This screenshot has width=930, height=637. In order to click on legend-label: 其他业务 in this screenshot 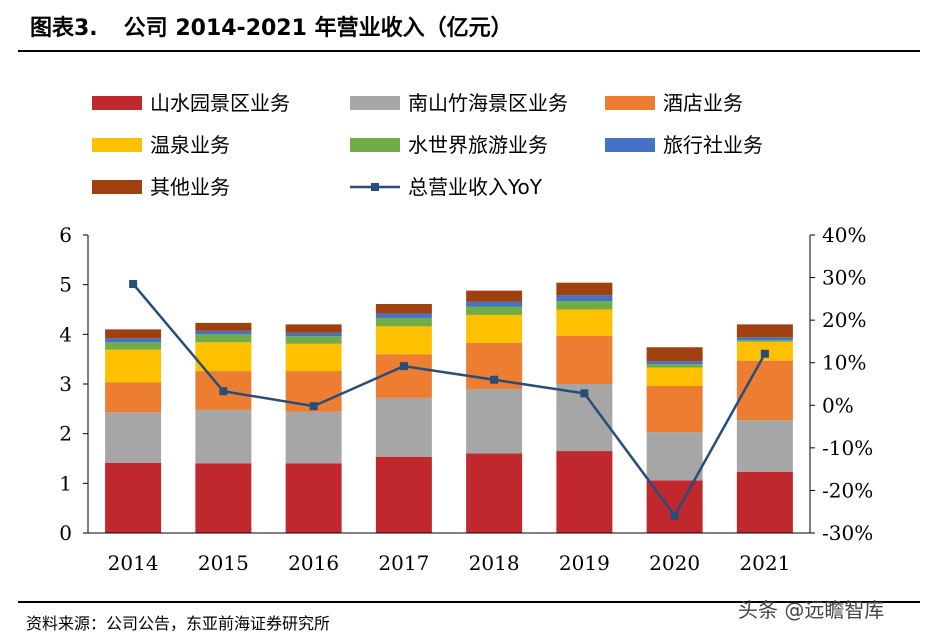, I will do `click(190, 187)`.